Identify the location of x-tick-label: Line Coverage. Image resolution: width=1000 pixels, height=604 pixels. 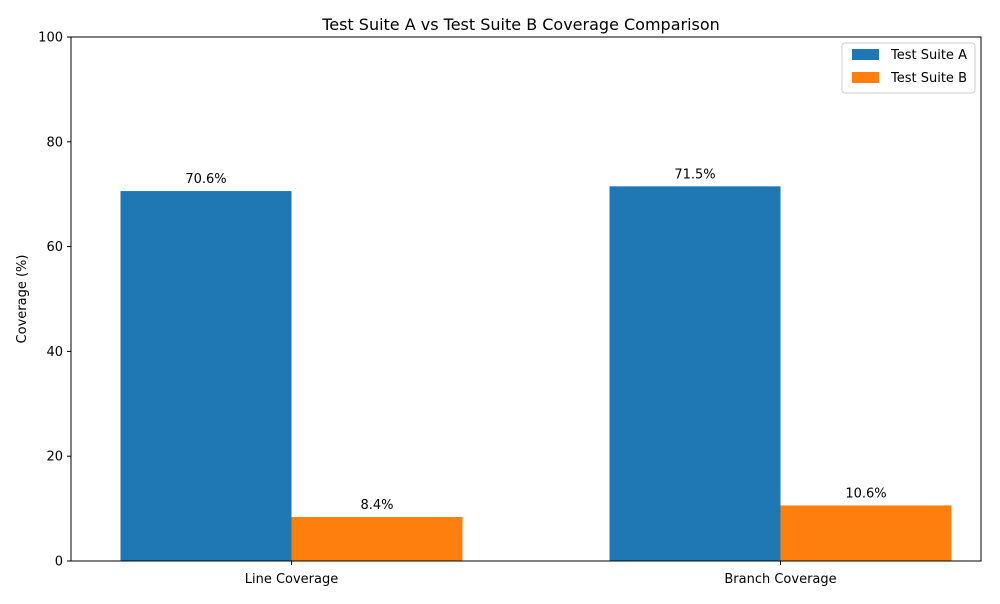
(292, 579).